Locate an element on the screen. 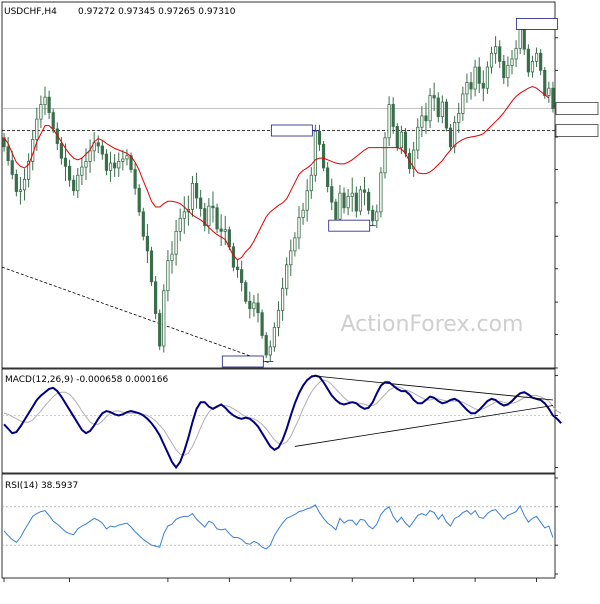 The height and width of the screenshot is (604, 600). symbol-label: USDCHF,H4 is located at coordinates (30, 12).